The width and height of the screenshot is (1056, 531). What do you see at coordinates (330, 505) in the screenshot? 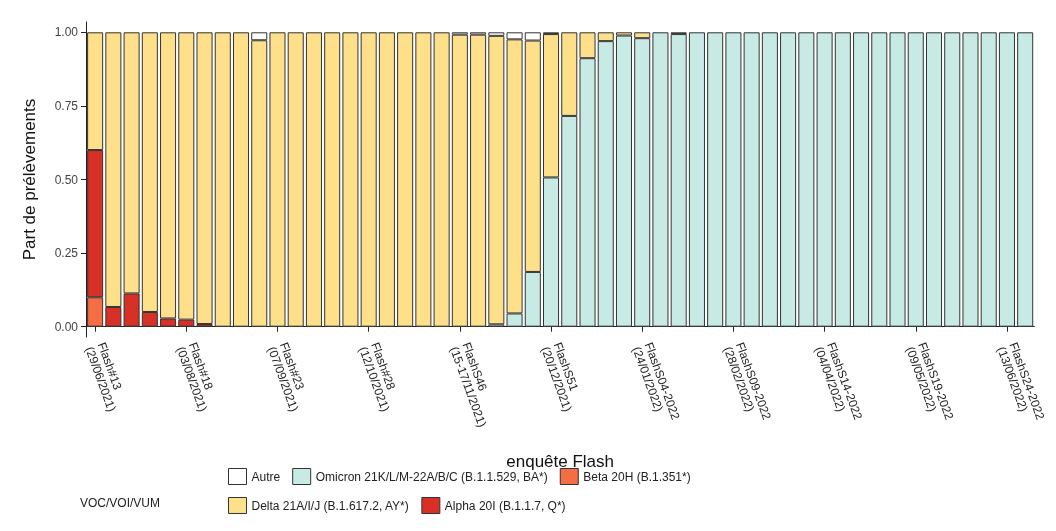
I see `legend-label: Delta 21A/I/J (B.1.617.2, AY*)` at bounding box center [330, 505].